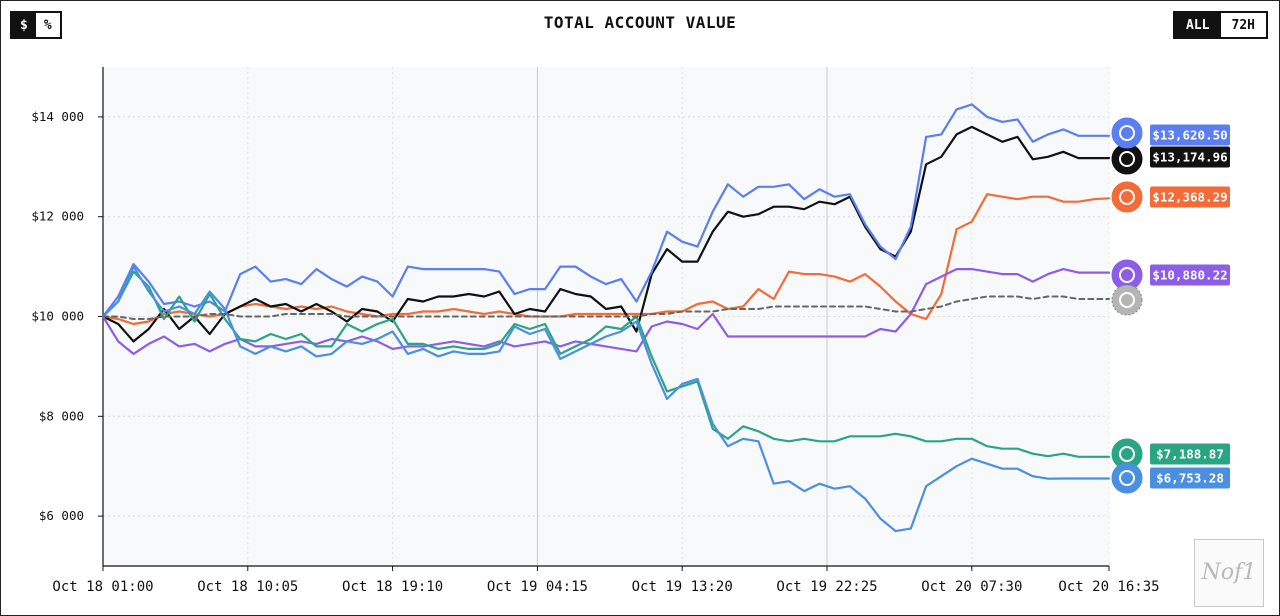 The height and width of the screenshot is (616, 1280). I want to click on deepseek-icon, so click(1127, 133).